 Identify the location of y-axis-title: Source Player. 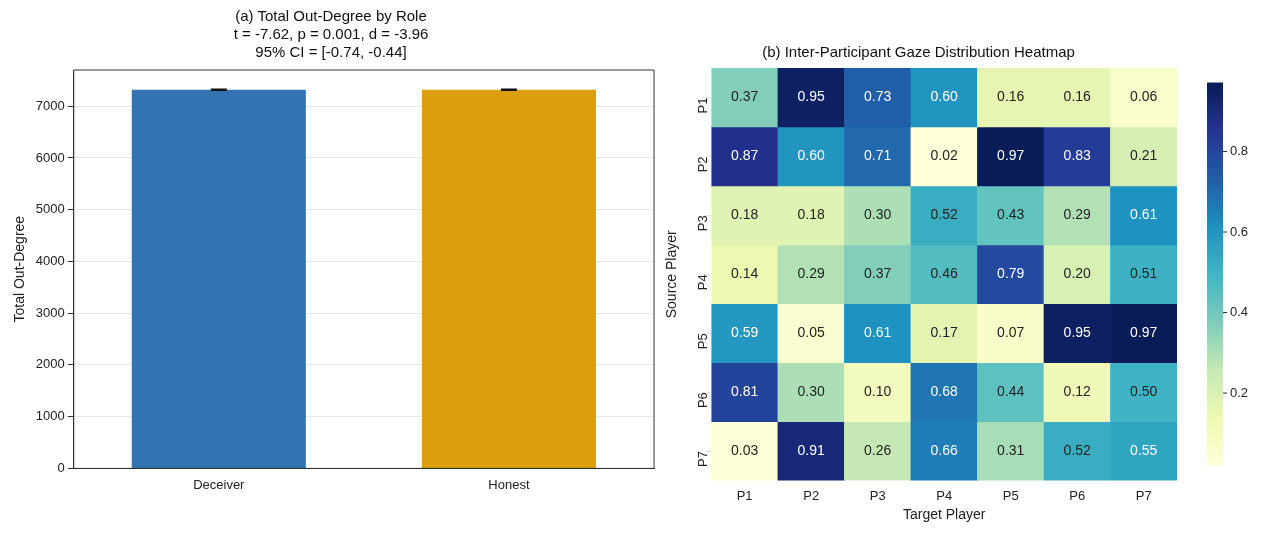
(671, 274).